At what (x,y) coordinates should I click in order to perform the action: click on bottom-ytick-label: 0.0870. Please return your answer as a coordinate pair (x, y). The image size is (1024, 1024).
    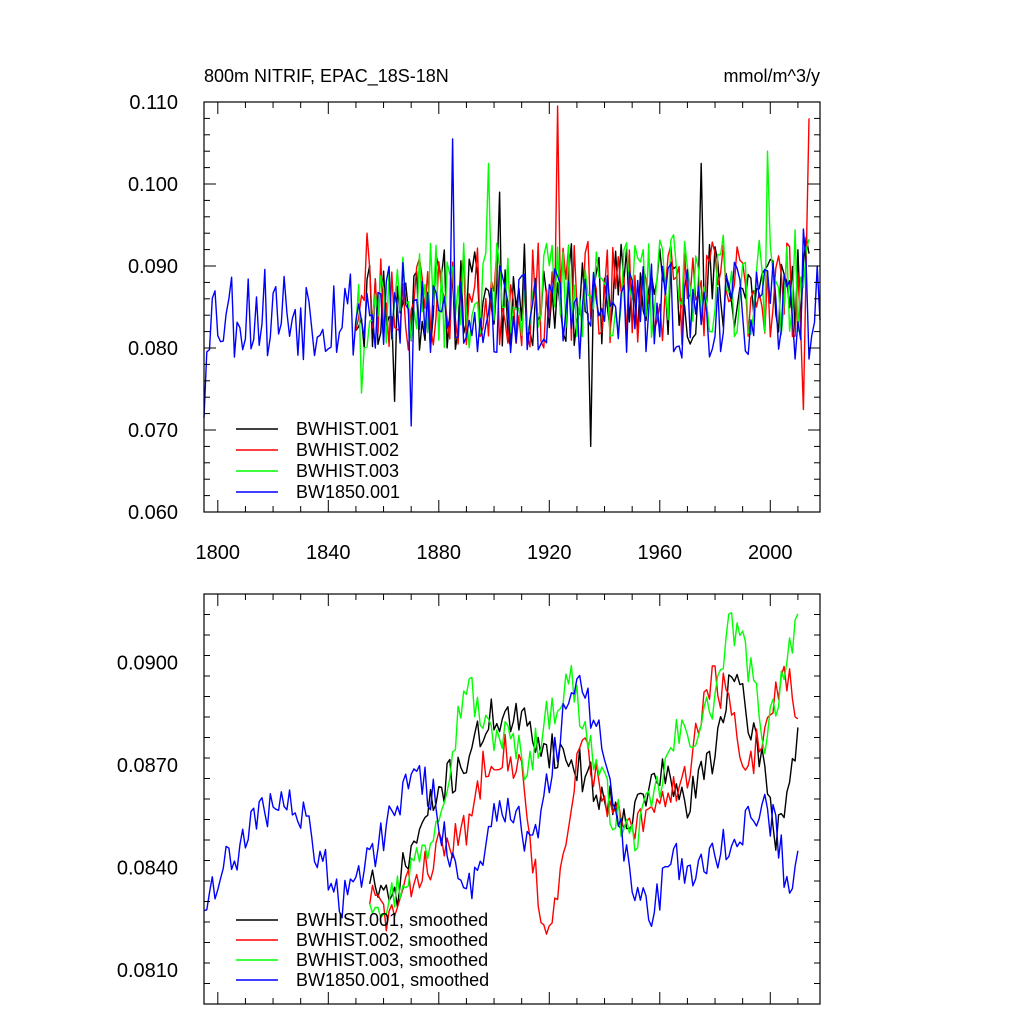
    Looking at the image, I should click on (147, 766).